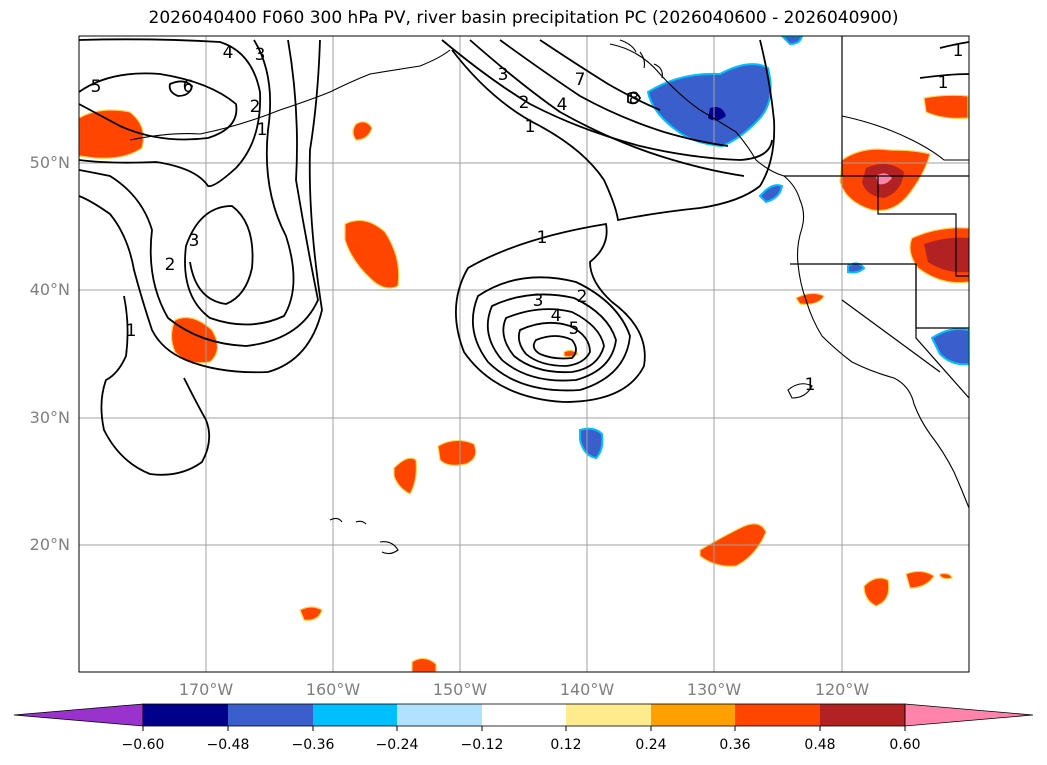 Image resolution: width=1047 pixels, height=765 pixels. Describe the element at coordinates (820, 745) in the screenshot. I see `colorbar-tick-label: 0.48` at that location.